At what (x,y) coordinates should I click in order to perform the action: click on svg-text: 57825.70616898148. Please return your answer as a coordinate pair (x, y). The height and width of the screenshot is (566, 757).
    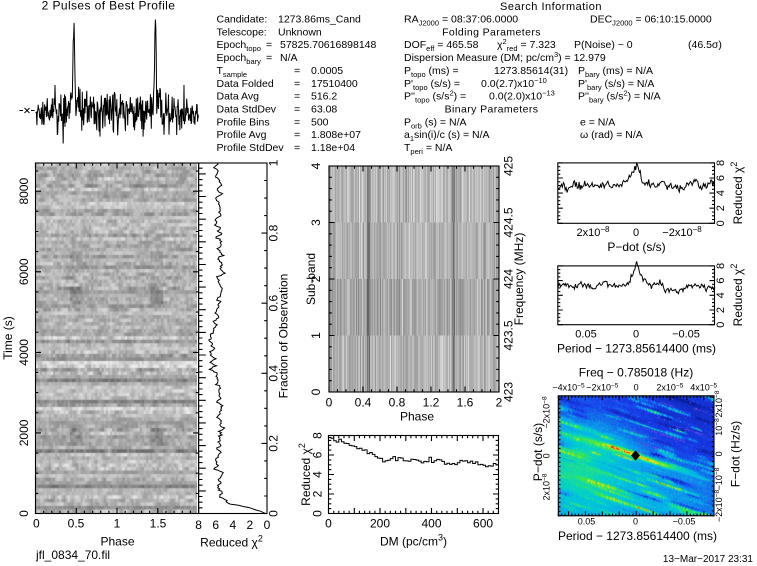
    Looking at the image, I should click on (328, 45).